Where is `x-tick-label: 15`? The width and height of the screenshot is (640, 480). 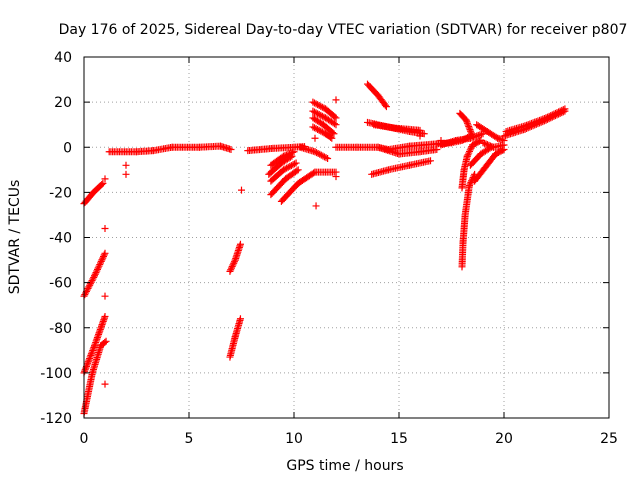
x-tick-label: 15 is located at coordinates (399, 439).